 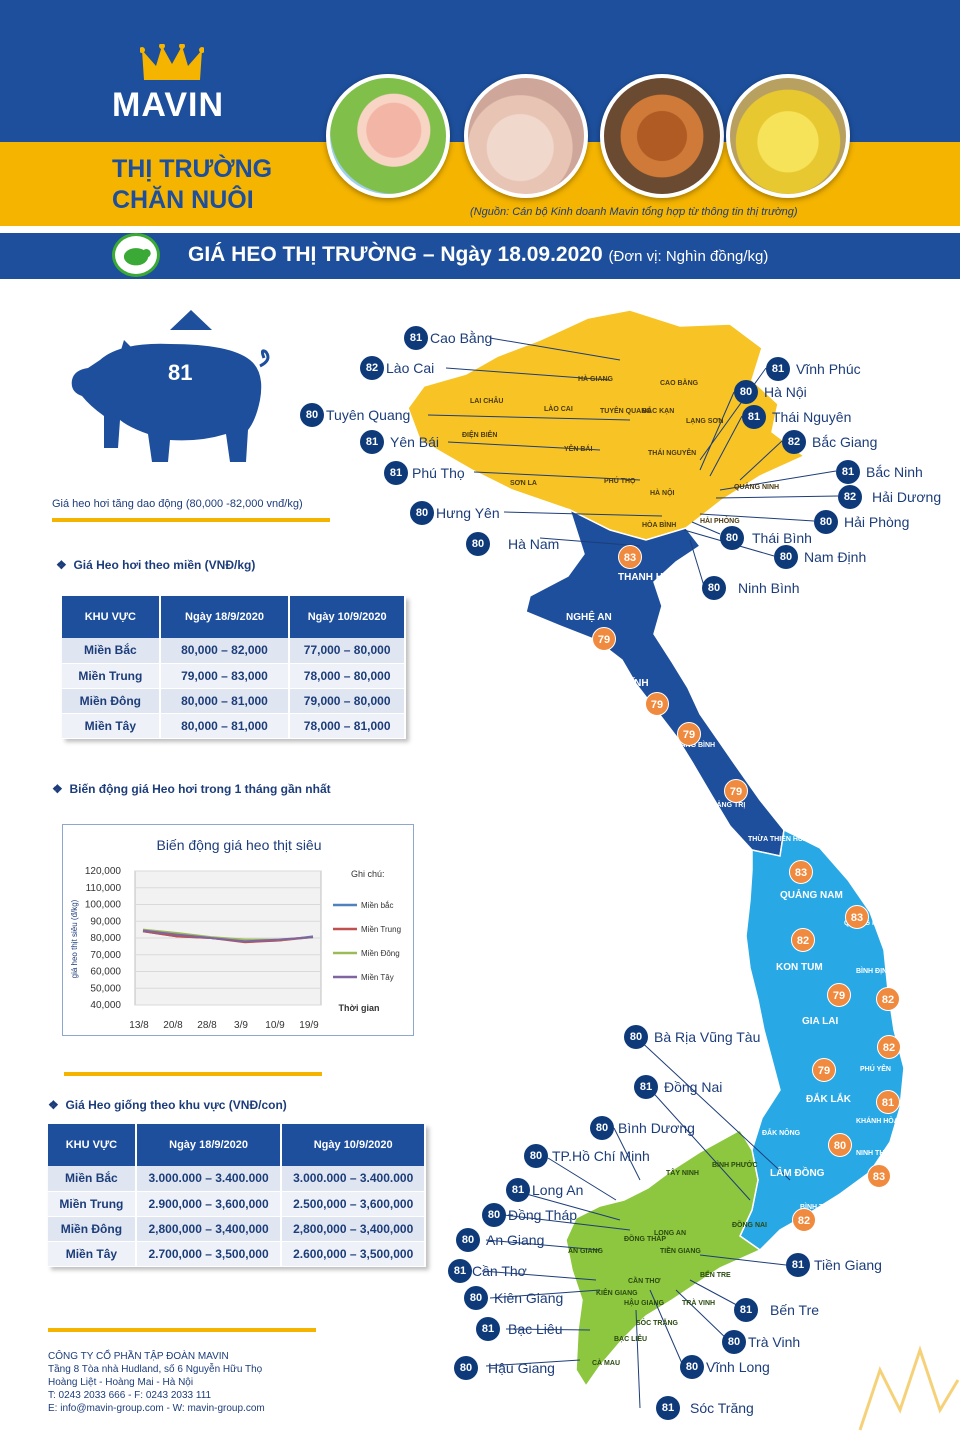 I want to click on table-cell: 2.700,000 – 3,500,000, so click(x=209, y=1254).